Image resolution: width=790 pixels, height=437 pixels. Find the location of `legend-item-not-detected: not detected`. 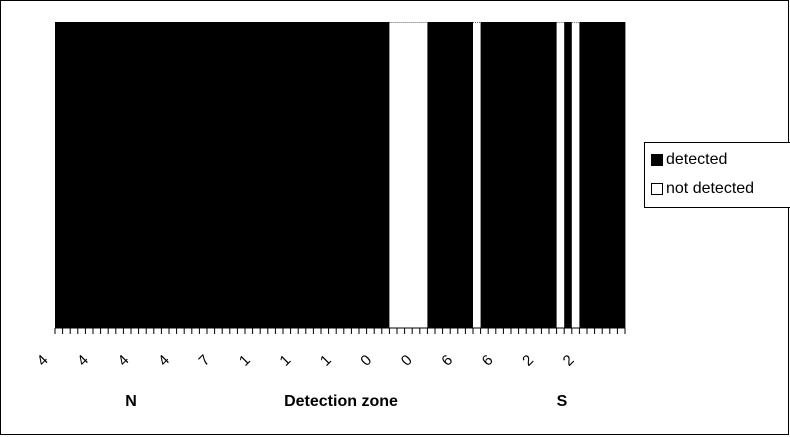

legend-item-not-detected: not detected is located at coordinates (702, 189).